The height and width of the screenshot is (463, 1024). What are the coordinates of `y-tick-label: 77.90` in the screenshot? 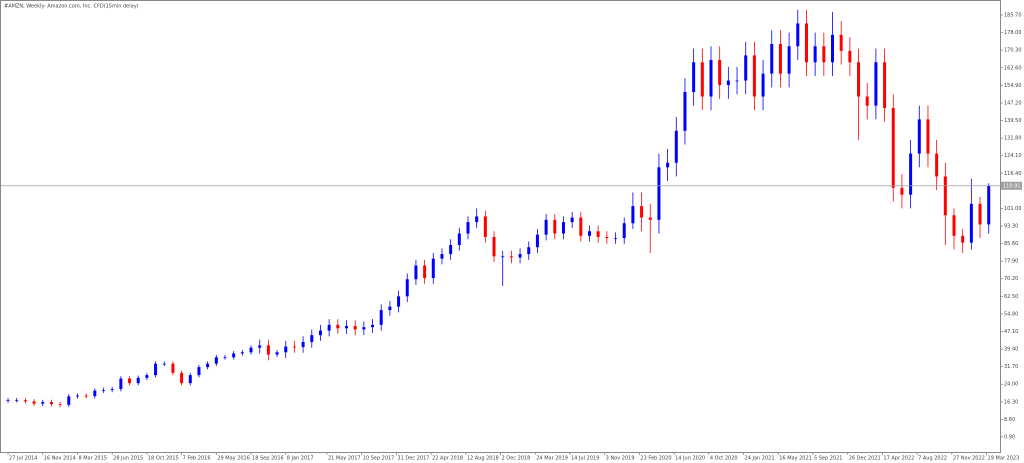 It's located at (1011, 262).